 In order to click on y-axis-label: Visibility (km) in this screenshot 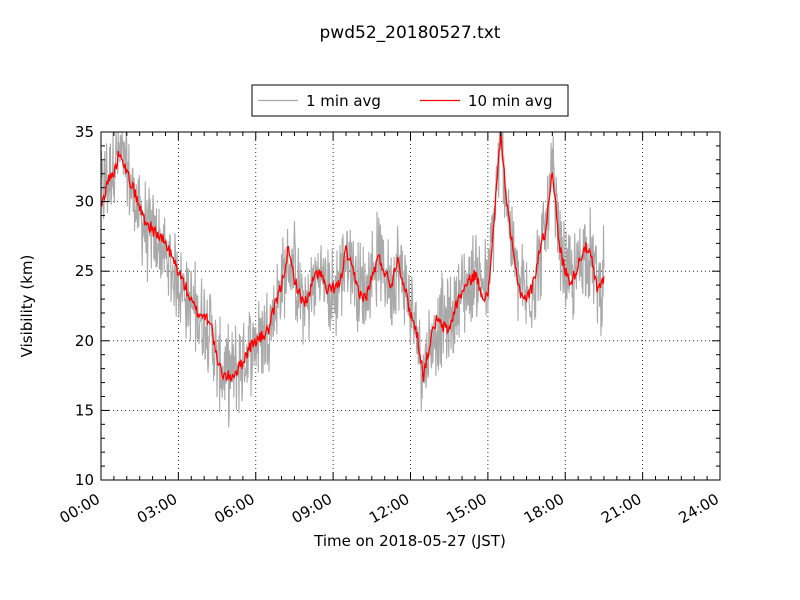, I will do `click(27, 306)`.